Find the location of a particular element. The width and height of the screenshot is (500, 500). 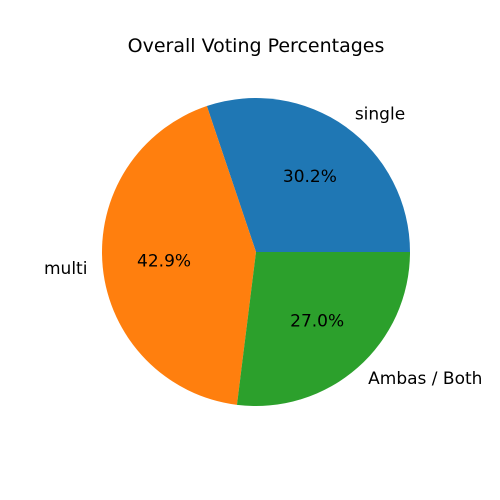

slice-label: Ambas / Both is located at coordinates (425, 379).